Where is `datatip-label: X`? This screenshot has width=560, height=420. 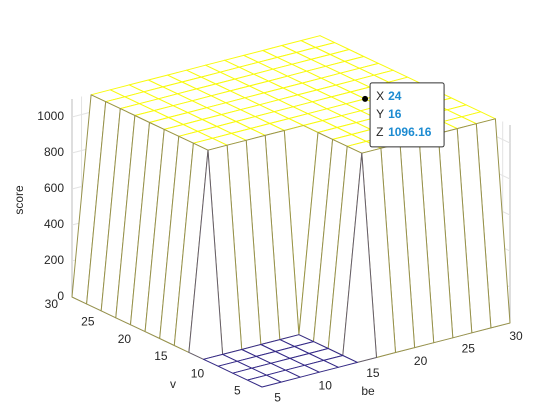
datatip-label: X is located at coordinates (380, 96).